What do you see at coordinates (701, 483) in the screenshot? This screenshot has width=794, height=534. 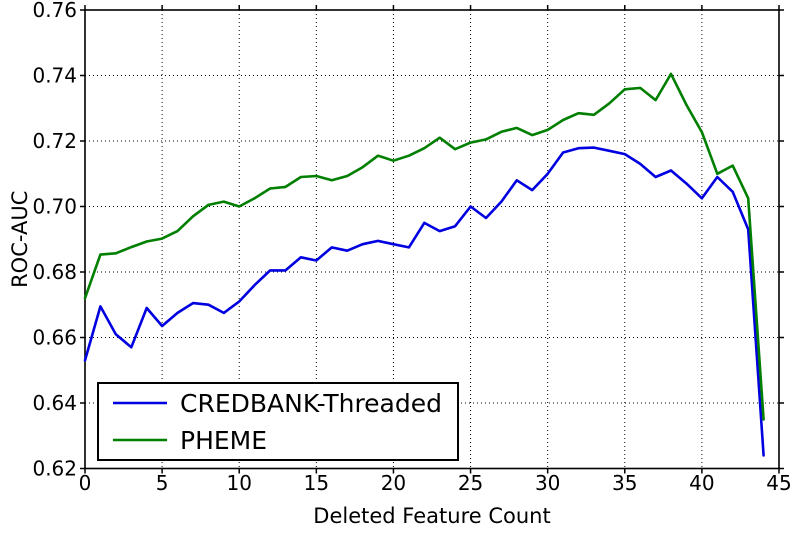 I see `x-tick-label: 40` at bounding box center [701, 483].